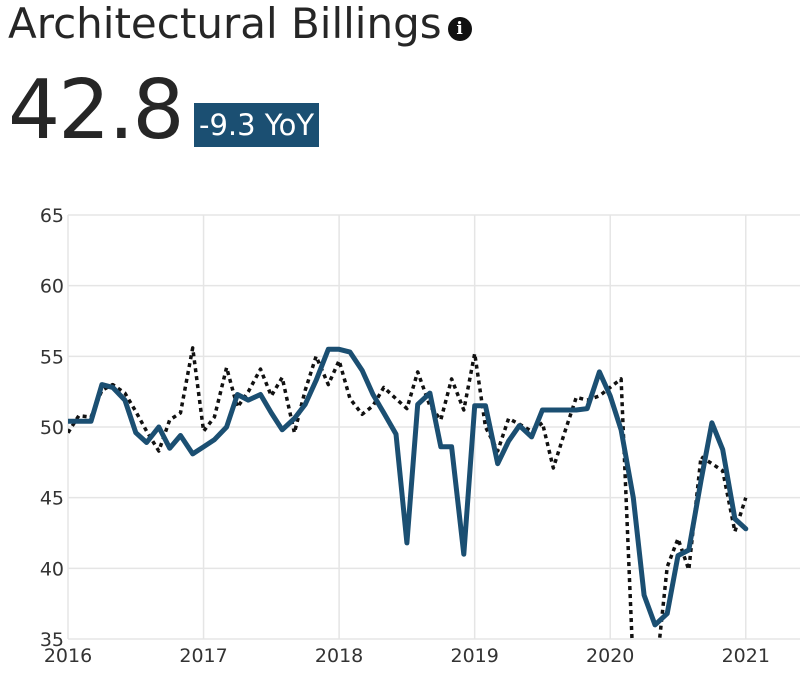 The image size is (800, 689). Describe the element at coordinates (459, 29) in the screenshot. I see `info-circle-icon: i` at that location.